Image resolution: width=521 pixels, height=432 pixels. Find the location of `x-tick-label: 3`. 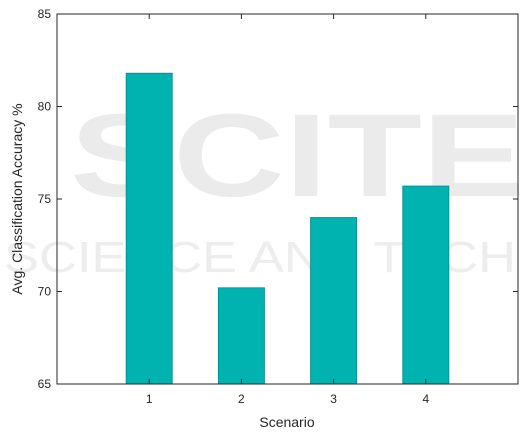

x-tick-label: 3 is located at coordinates (333, 399).